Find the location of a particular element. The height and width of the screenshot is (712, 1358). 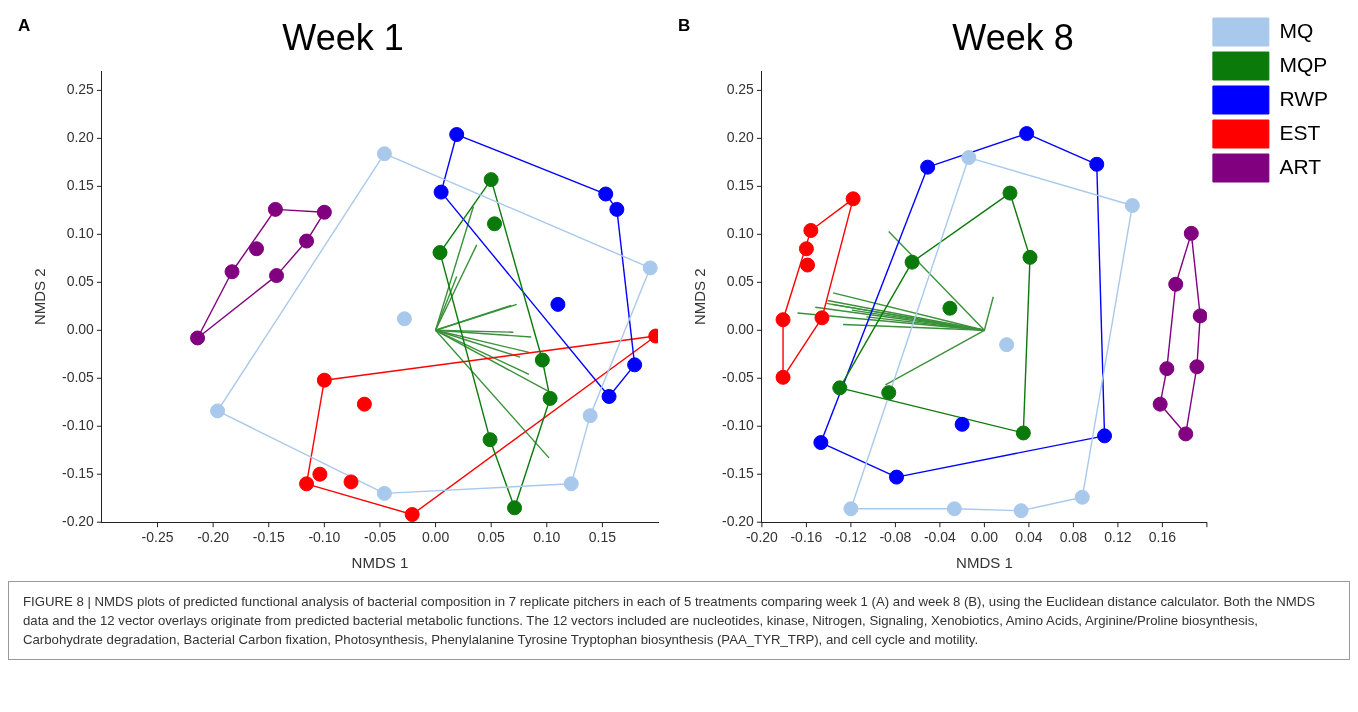

x-tick-label: -0.04 is located at coordinates (940, 537).